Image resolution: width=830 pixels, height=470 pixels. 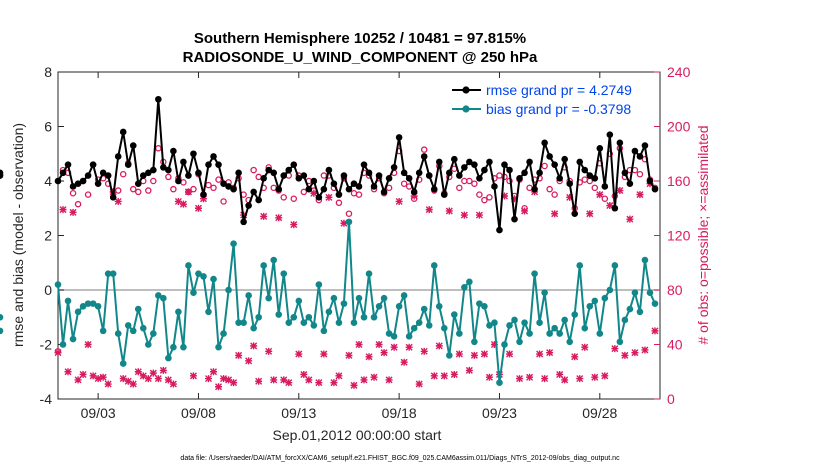 I want to click on legend-bias-label: bias grand pr = -0.3798, so click(x=558, y=109).